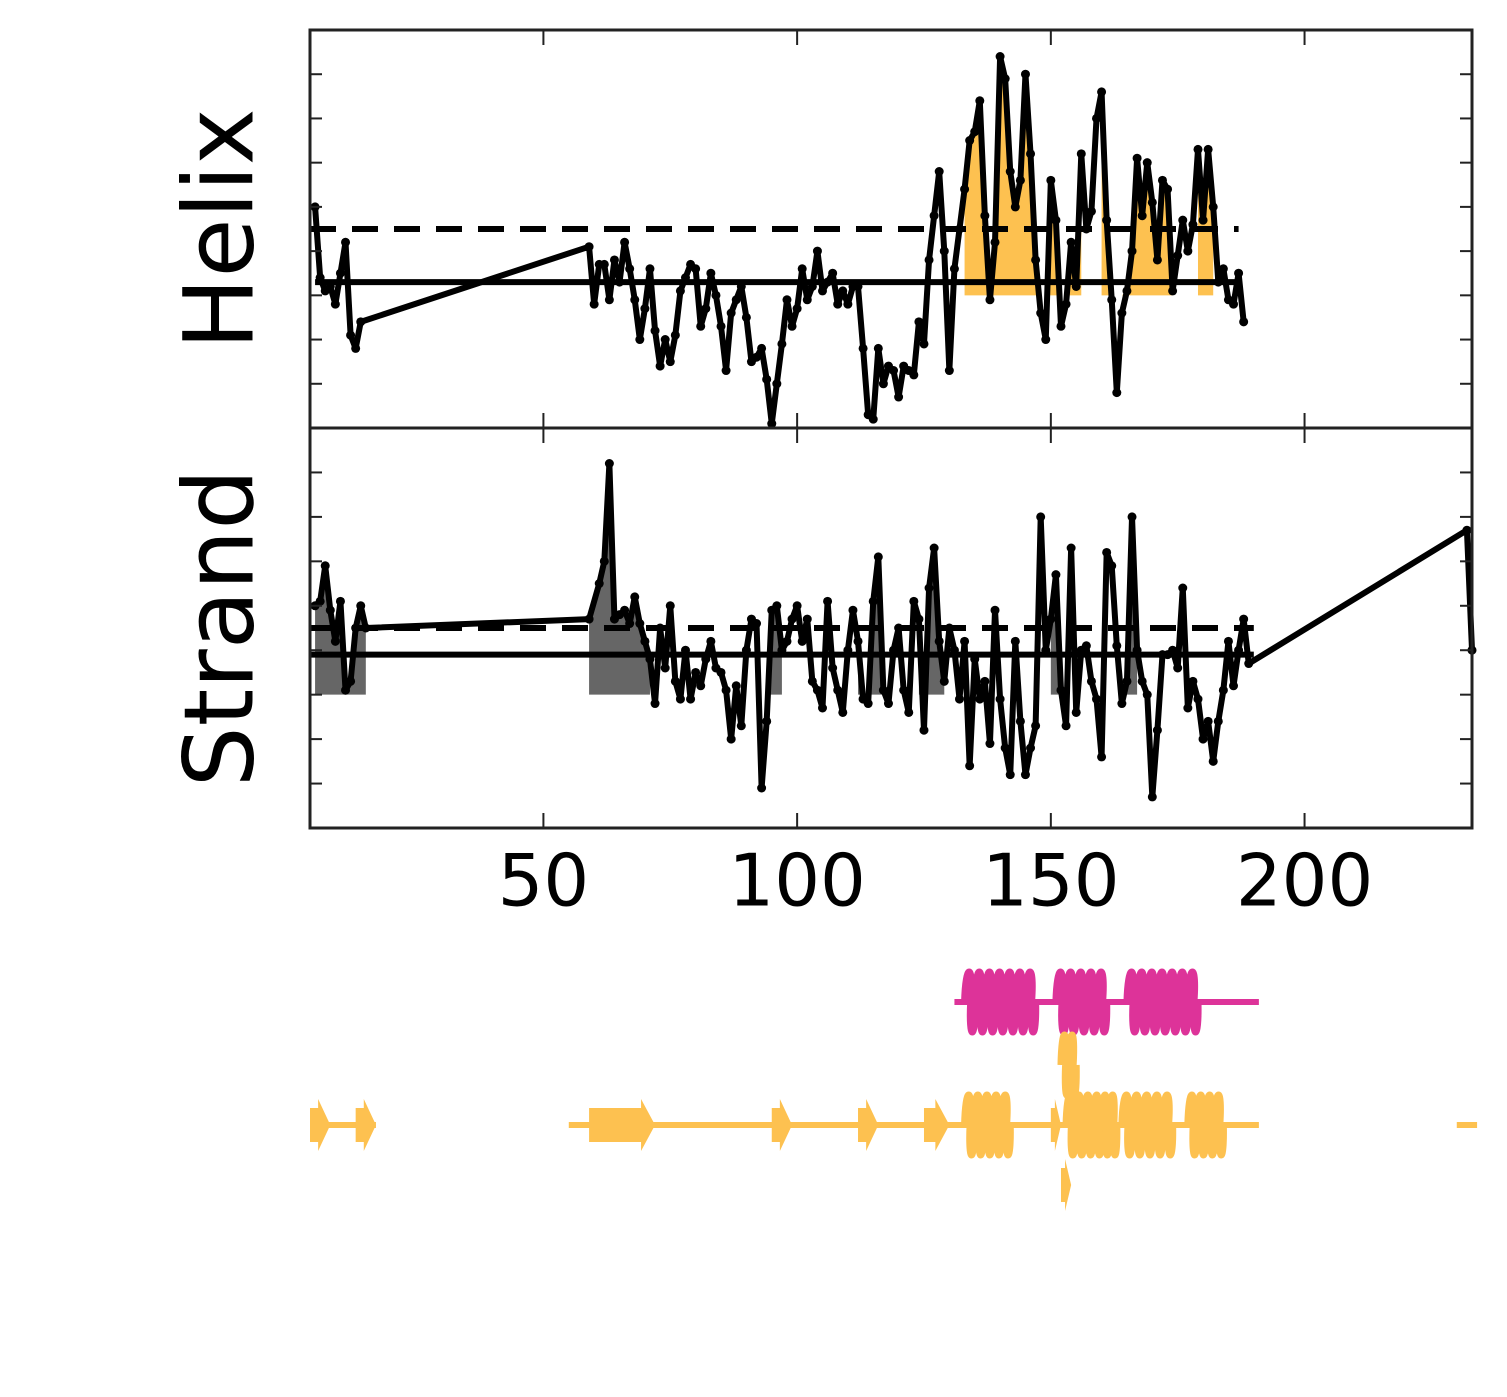 The width and height of the screenshot is (1507, 1397). What do you see at coordinates (796, 881) in the screenshot?
I see `x-tick-label: 100` at bounding box center [796, 881].